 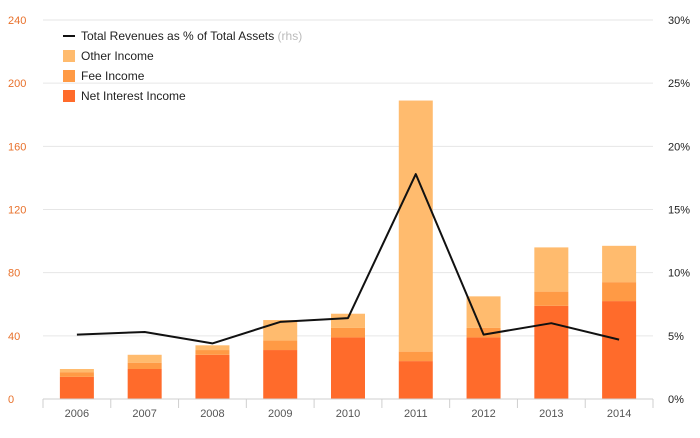 What do you see at coordinates (11, 400) in the screenshot?
I see `left-tick-label: 0` at bounding box center [11, 400].